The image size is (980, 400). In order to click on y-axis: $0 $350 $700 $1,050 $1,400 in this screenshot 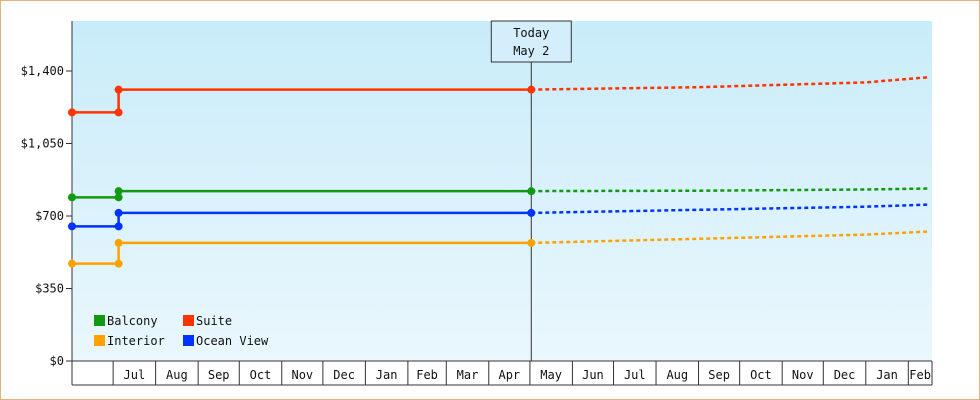, I will do `click(47, 194)`.